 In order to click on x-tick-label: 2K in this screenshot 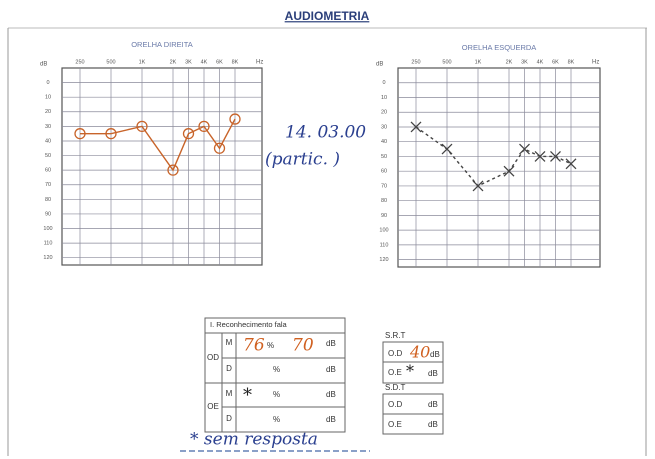, I will do `click(509, 62)`.